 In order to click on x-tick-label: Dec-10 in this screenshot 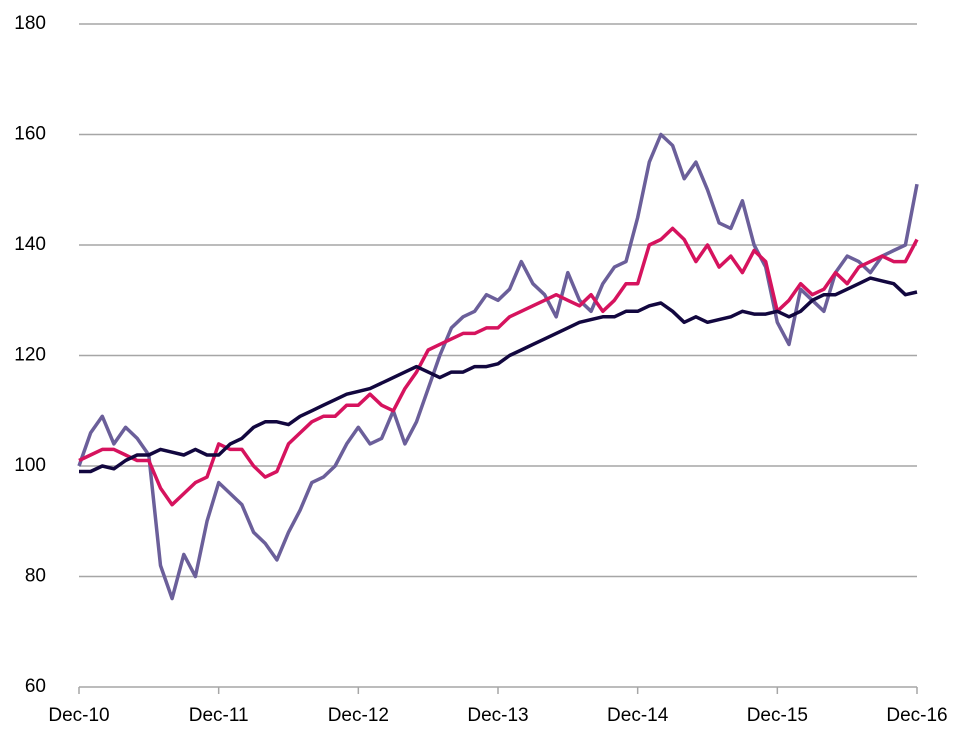, I will do `click(78, 715)`.